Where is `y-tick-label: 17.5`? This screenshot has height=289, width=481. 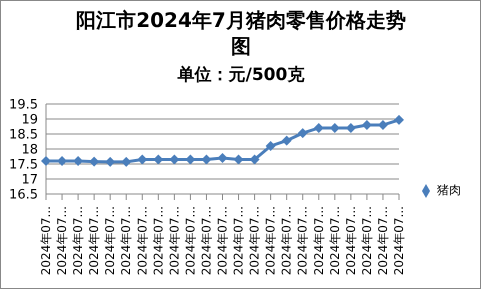
y-tick-label: 17.5 is located at coordinates (23, 165).